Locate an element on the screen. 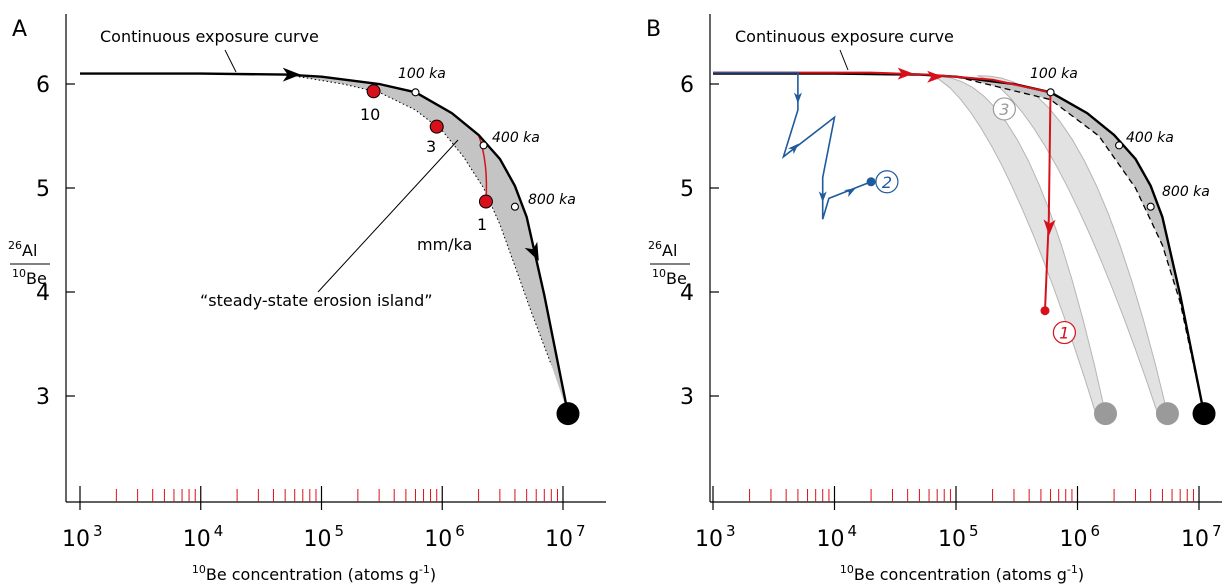  panel-a-endpoint is located at coordinates (568, 414).